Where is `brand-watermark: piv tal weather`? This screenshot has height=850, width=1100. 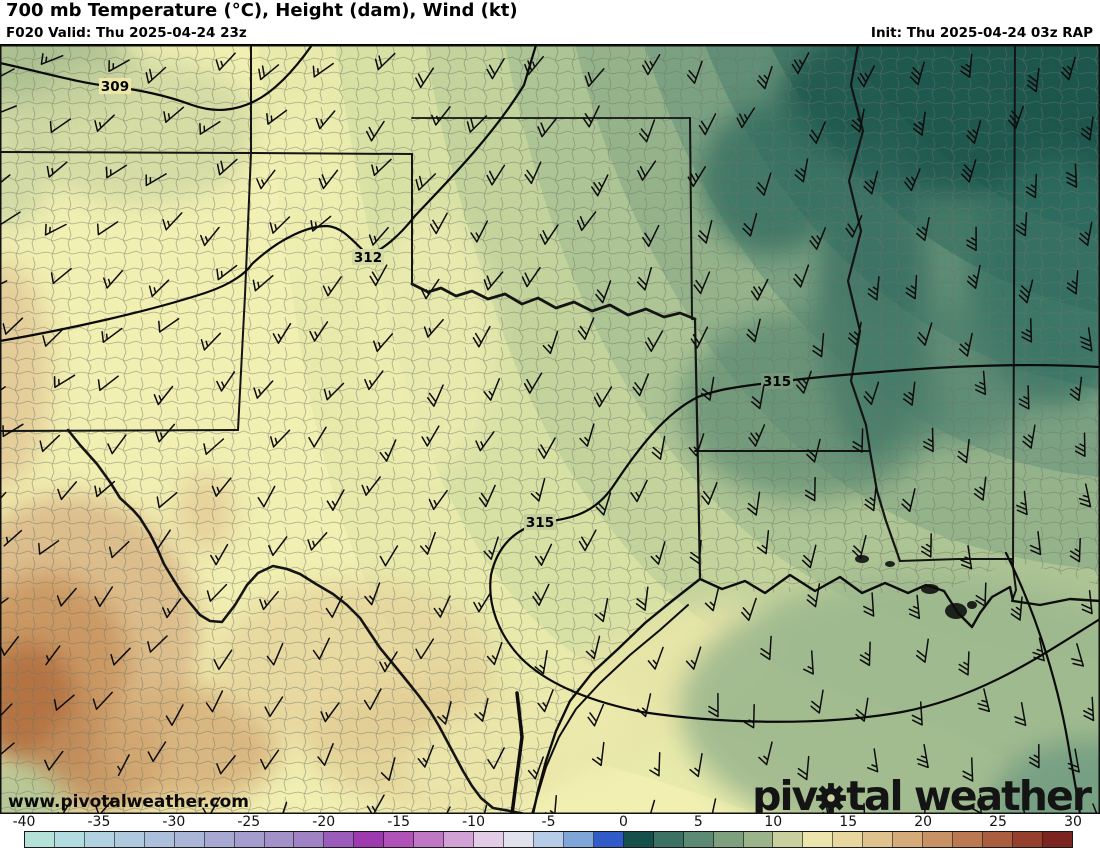
brand-watermark: piv tal weather is located at coordinates (922, 796).